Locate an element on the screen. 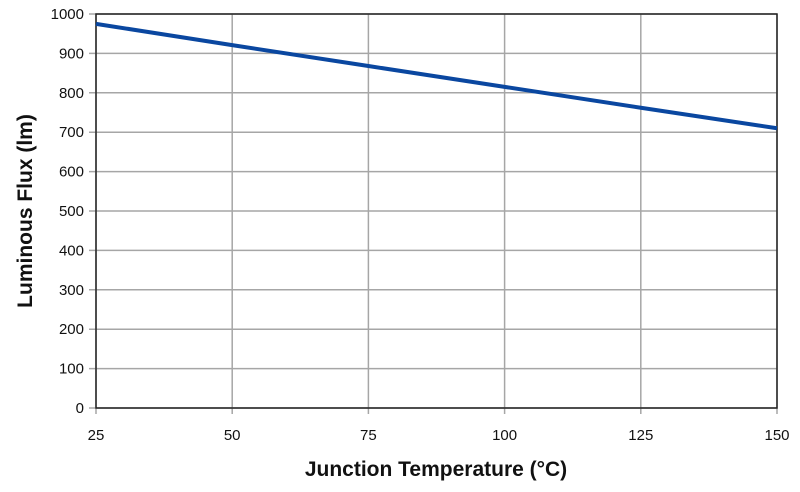  y-tick-label: 300 is located at coordinates (71, 290).